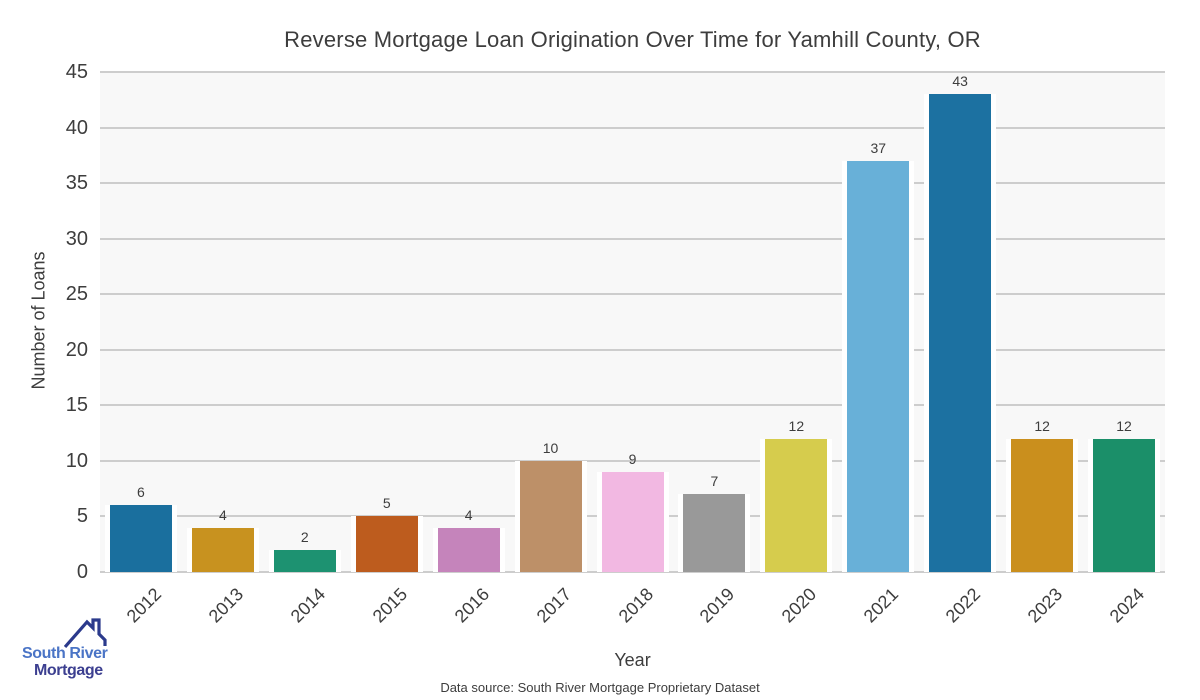  I want to click on bar-2013, so click(222, 549).